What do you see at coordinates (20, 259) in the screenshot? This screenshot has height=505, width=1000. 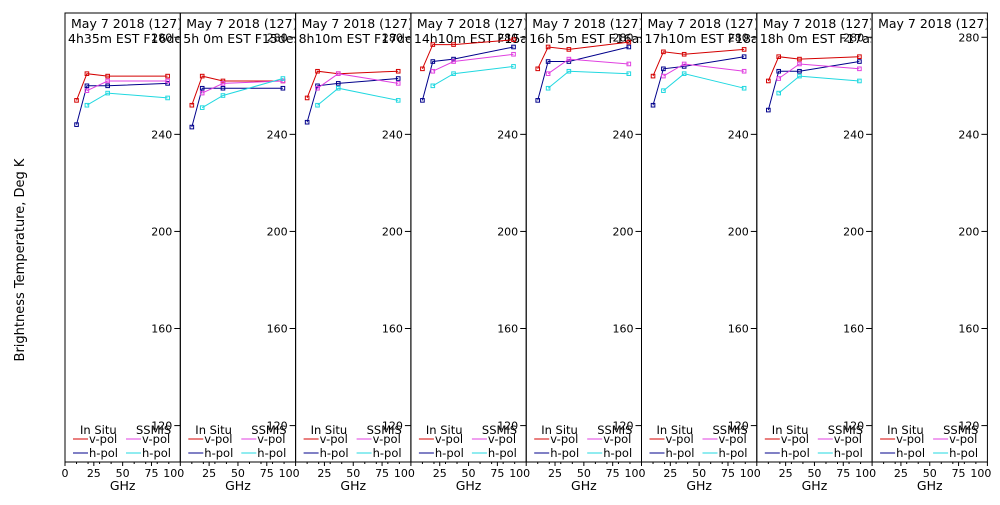 I see `y-axis-label: Brightness Temperature, Deg K` at bounding box center [20, 259].